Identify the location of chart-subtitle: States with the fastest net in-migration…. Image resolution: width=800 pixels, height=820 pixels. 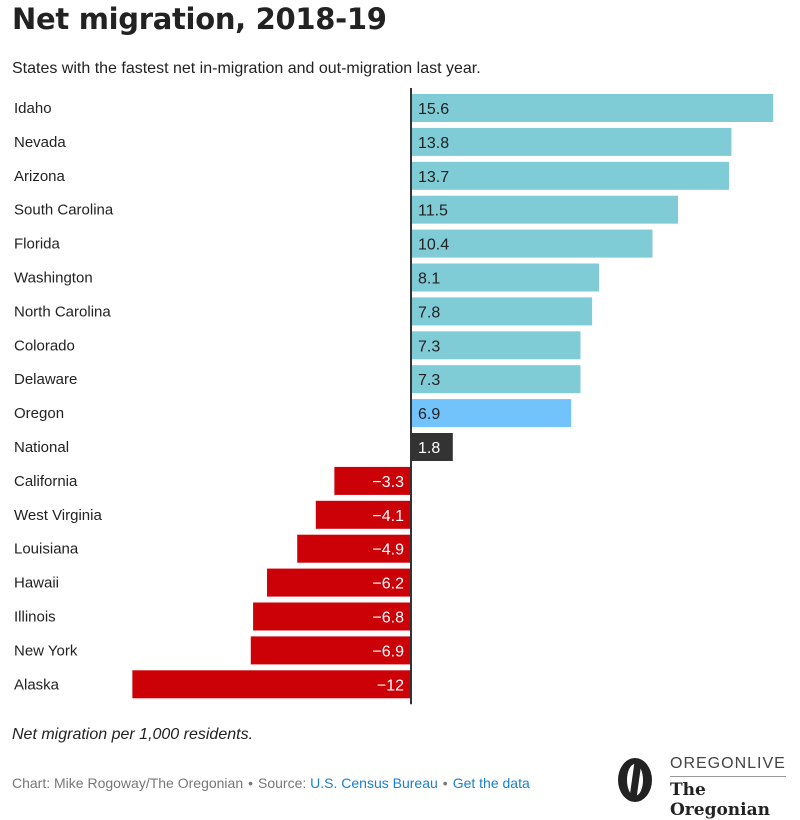
(246, 68).